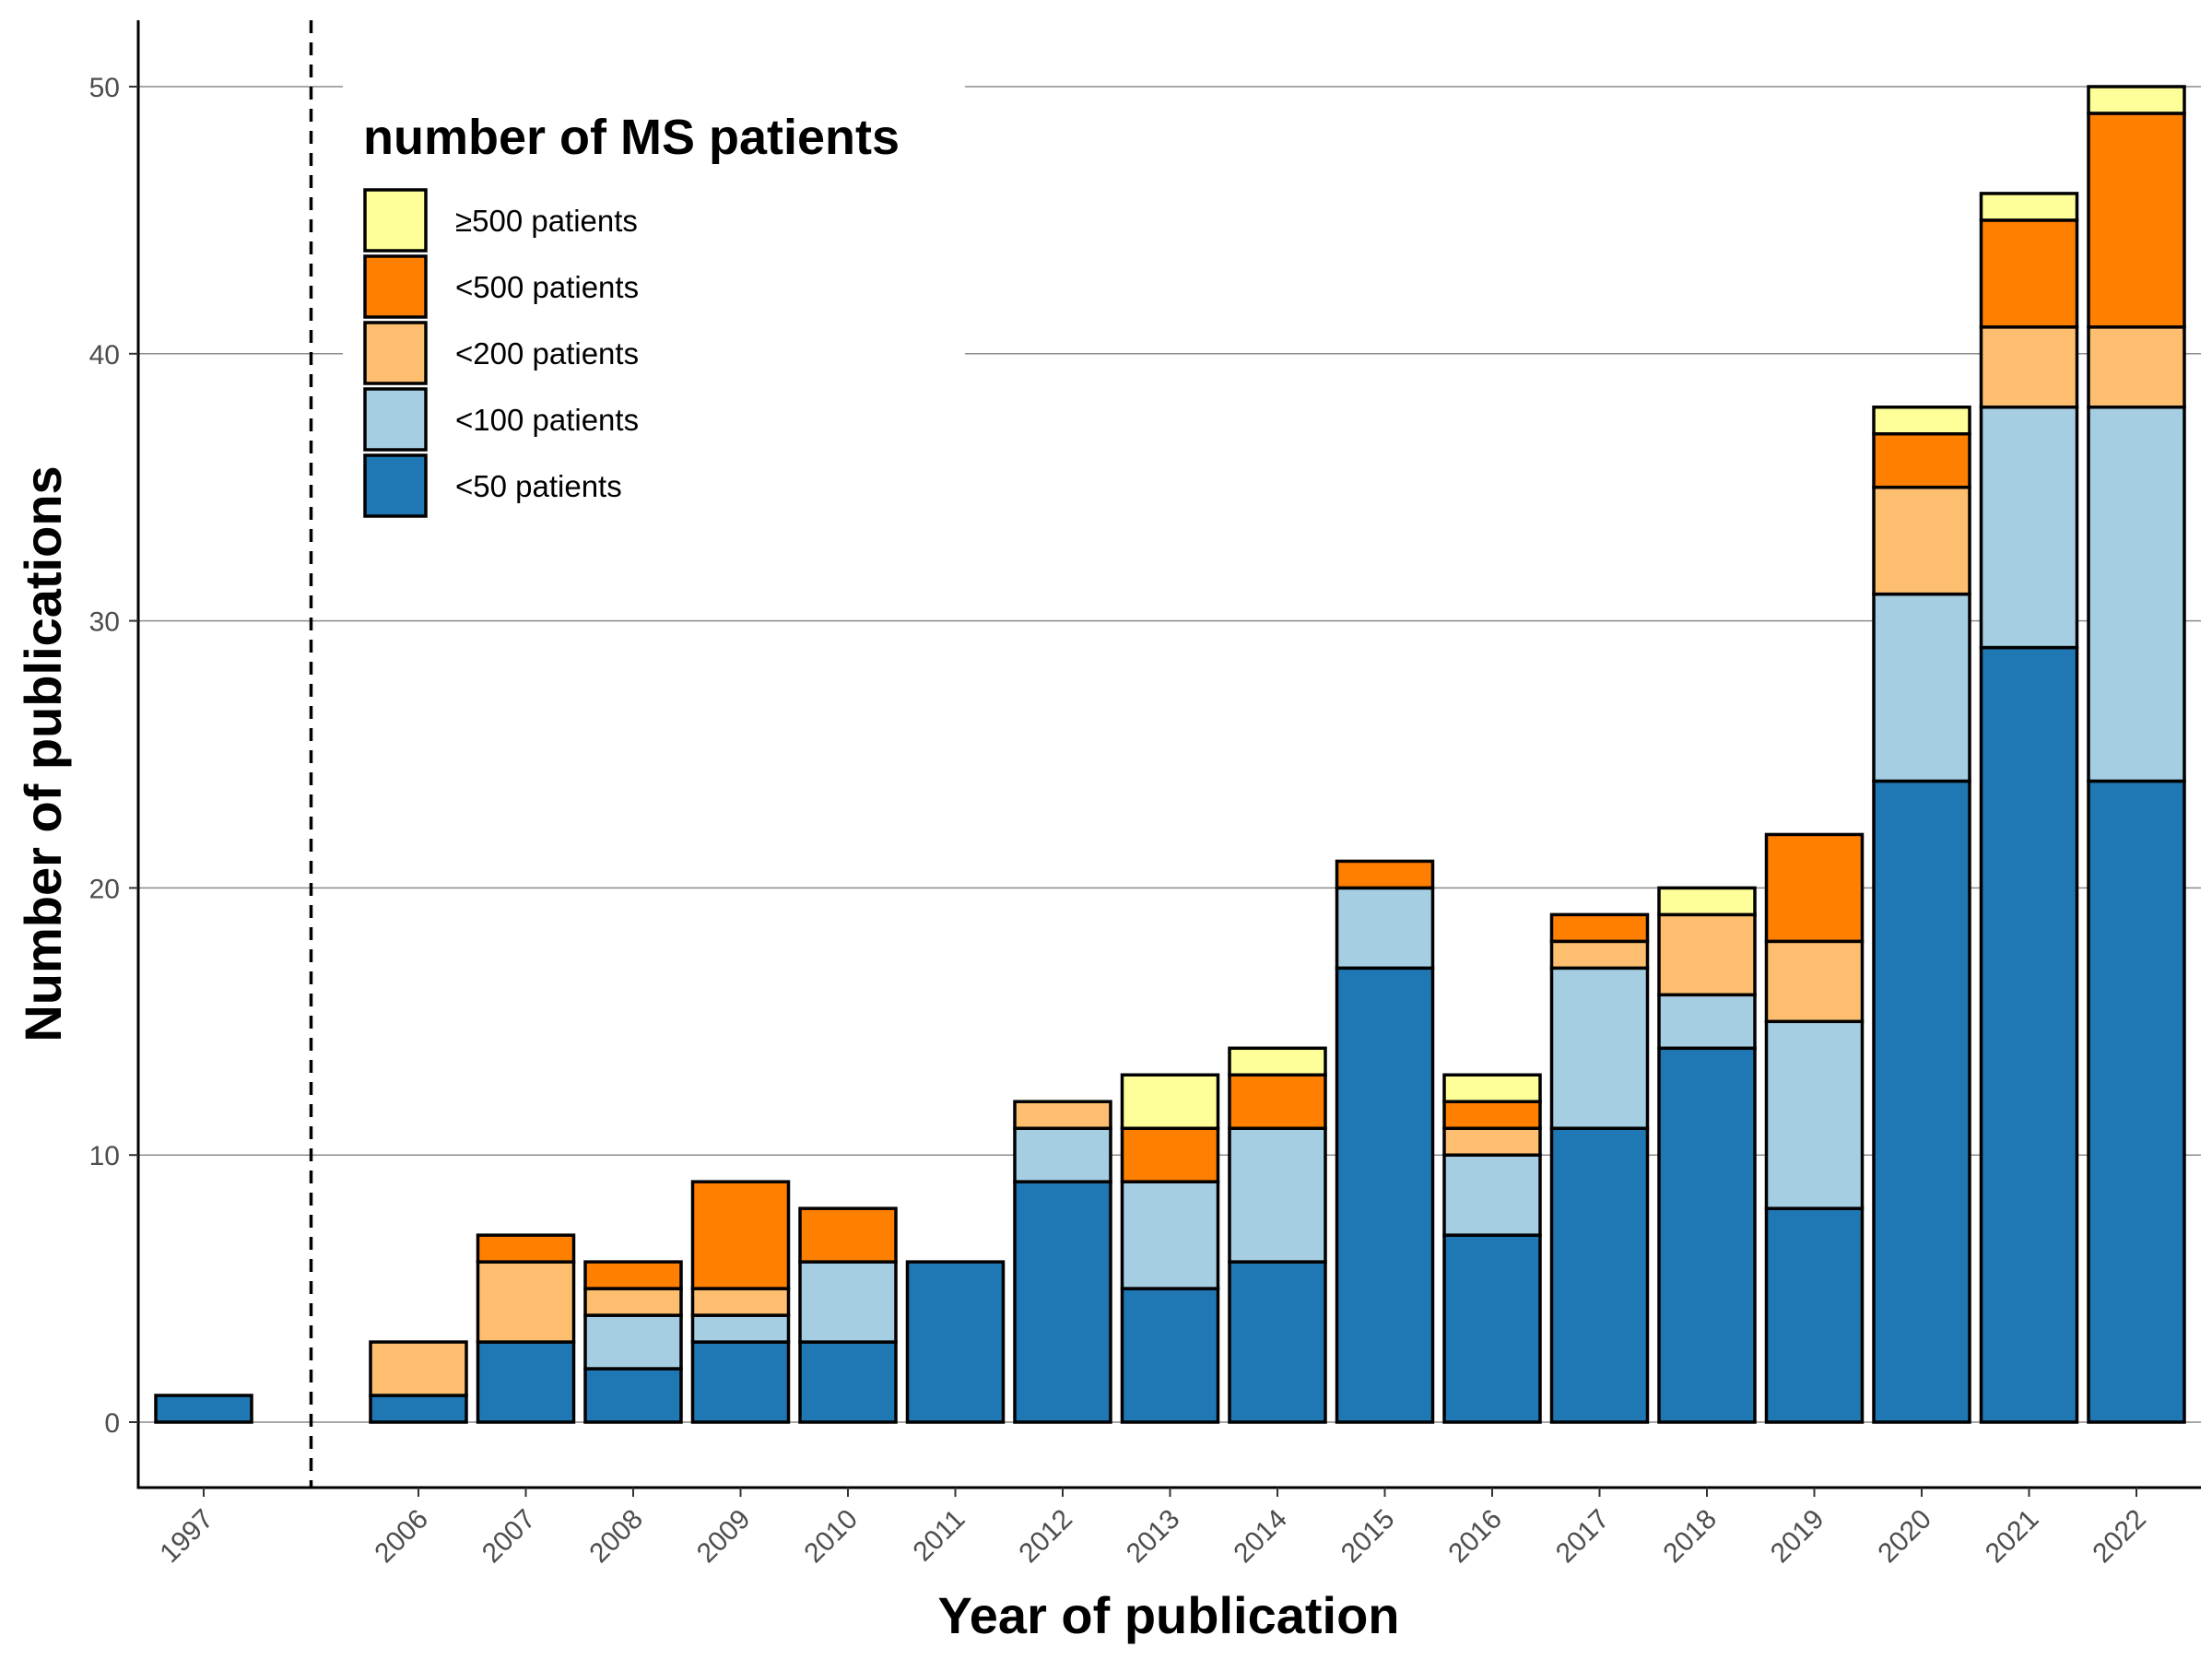 Image resolution: width=2212 pixels, height=1659 pixels. Describe the element at coordinates (547, 287) in the screenshot. I see `legend-label: <500 patients` at that location.